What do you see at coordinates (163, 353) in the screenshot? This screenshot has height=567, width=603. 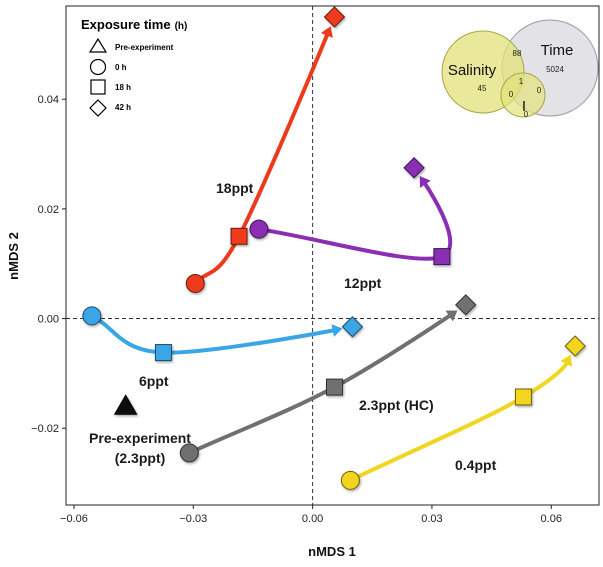 I see `point-6ppt-18h` at bounding box center [163, 353].